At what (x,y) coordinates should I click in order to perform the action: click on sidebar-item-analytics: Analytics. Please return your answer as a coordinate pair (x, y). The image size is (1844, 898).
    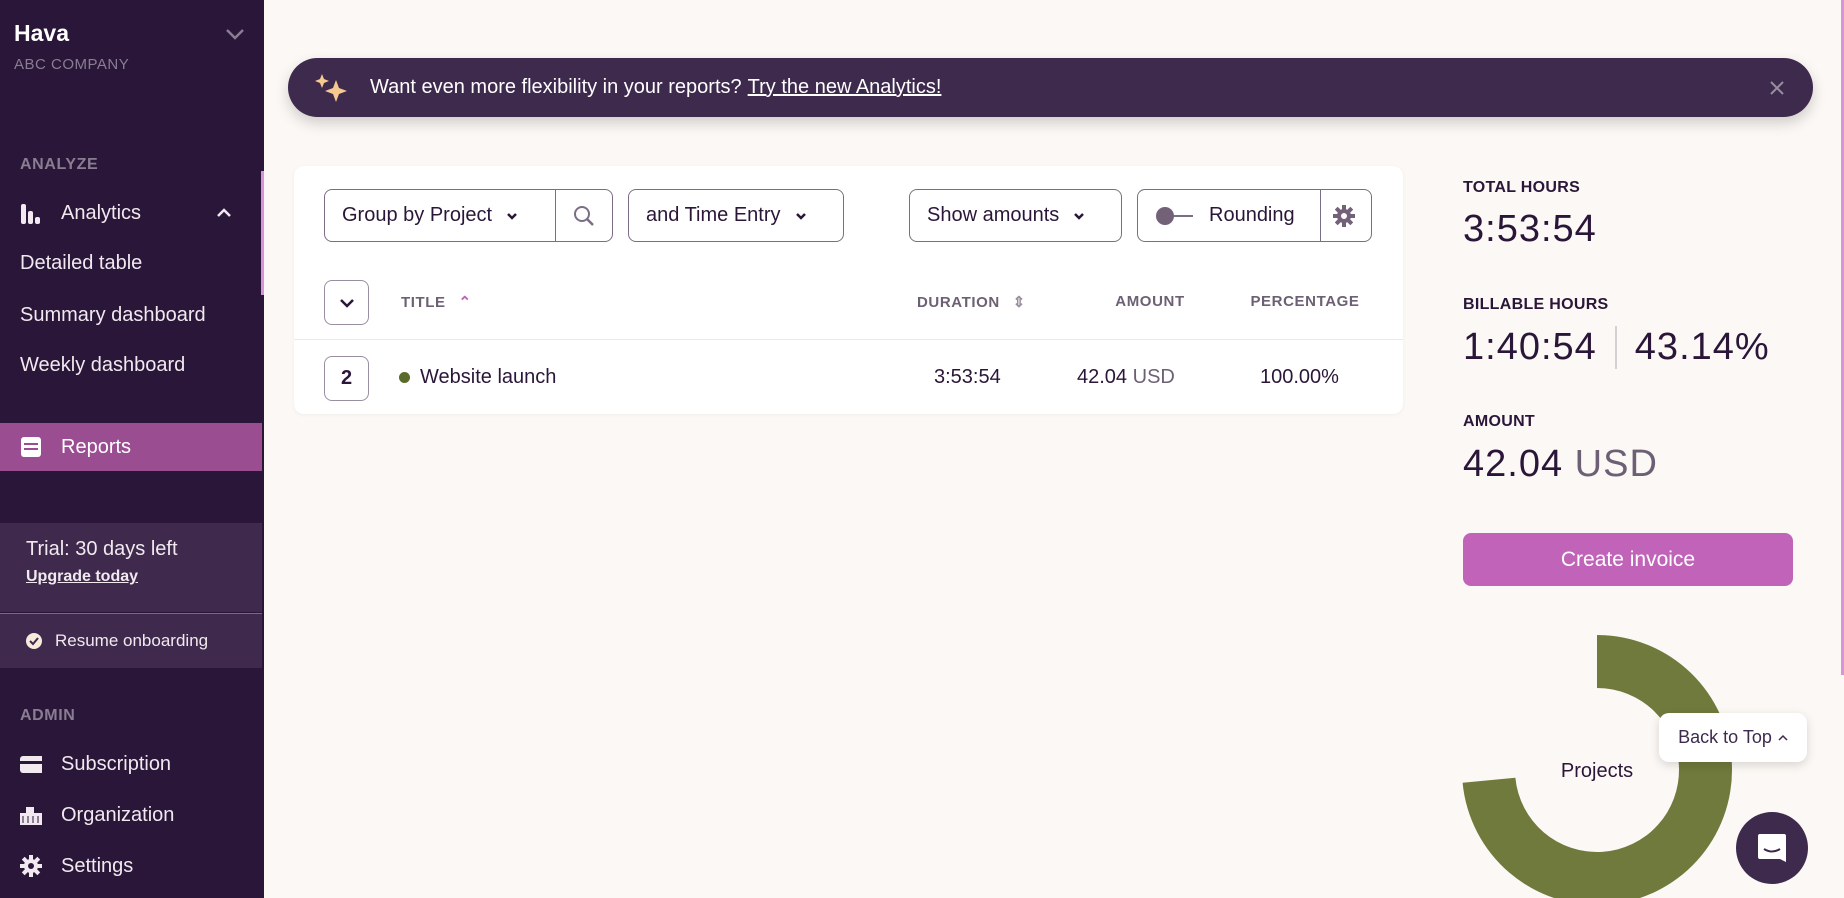
    Looking at the image, I should click on (131, 213).